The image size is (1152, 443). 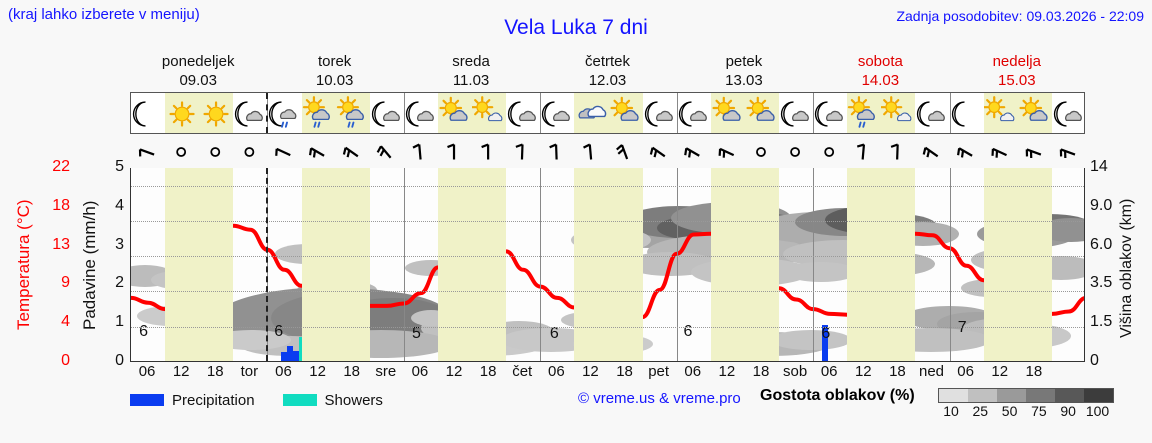 I want to click on time-tick: ned, so click(x=932, y=371).